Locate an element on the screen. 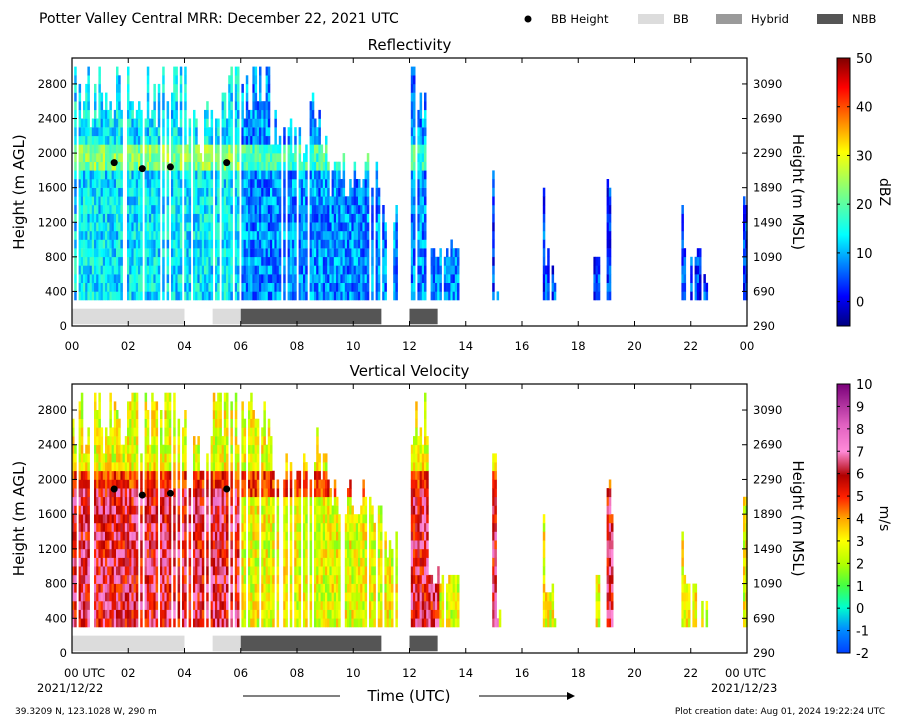  y2-tick-label: 1490 is located at coordinates (767, 222).